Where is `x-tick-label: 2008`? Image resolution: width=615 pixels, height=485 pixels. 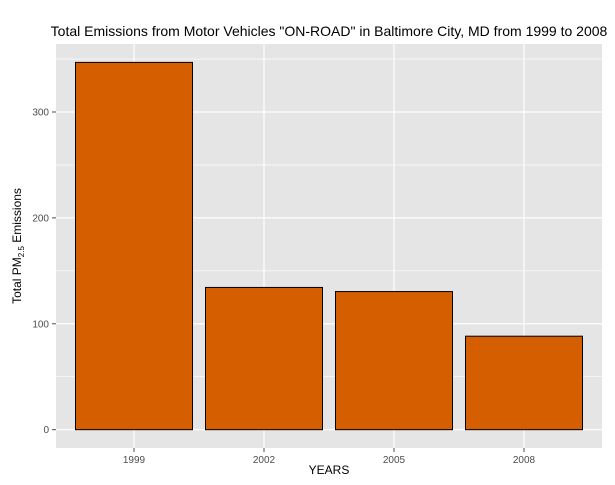
x-tick-label: 2008 is located at coordinates (524, 460).